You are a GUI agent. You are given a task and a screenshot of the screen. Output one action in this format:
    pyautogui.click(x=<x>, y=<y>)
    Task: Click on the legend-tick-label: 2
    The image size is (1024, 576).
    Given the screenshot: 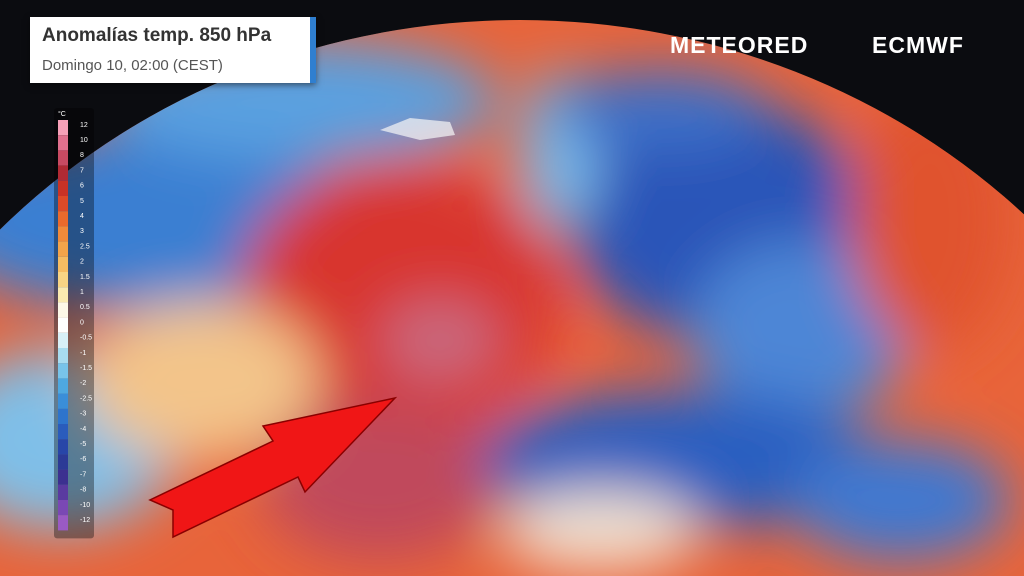 What is the action you would take?
    pyautogui.click(x=82, y=262)
    